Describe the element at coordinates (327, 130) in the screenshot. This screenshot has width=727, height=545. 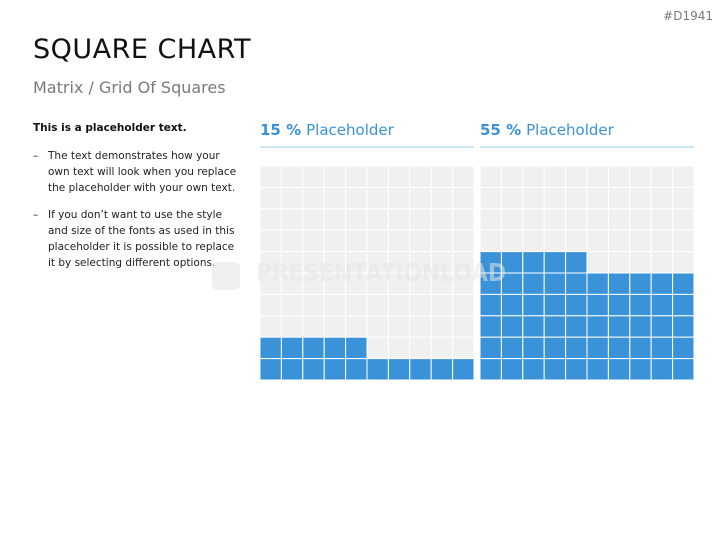
I see `chart-value-label: 15 % Placeholder` at that location.